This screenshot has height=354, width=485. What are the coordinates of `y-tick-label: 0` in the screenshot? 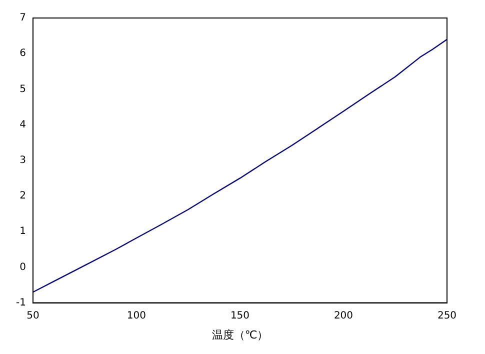 It's located at (23, 267).